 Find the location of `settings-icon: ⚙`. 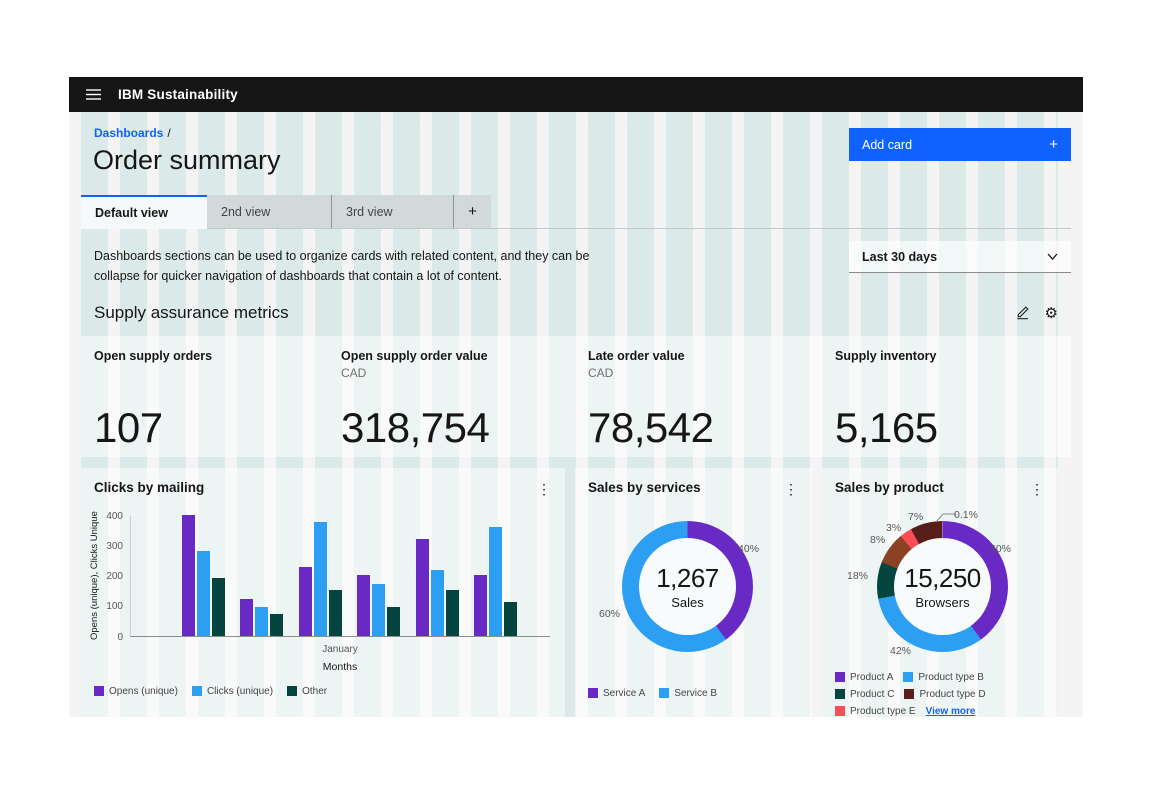

settings-icon: ⚙ is located at coordinates (1051, 313).